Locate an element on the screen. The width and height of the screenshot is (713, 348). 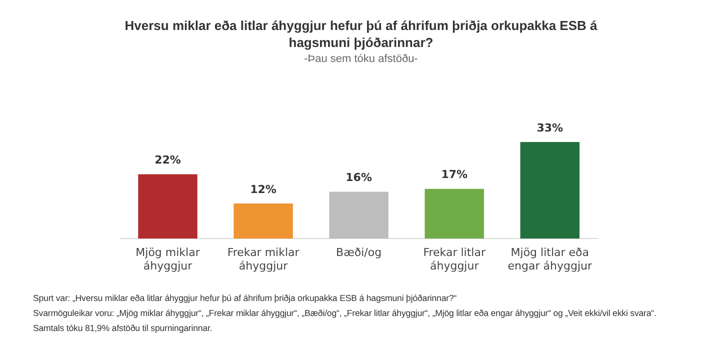
chart-subtitle: -Þau sem tóku afstöðu- is located at coordinates (361, 59).